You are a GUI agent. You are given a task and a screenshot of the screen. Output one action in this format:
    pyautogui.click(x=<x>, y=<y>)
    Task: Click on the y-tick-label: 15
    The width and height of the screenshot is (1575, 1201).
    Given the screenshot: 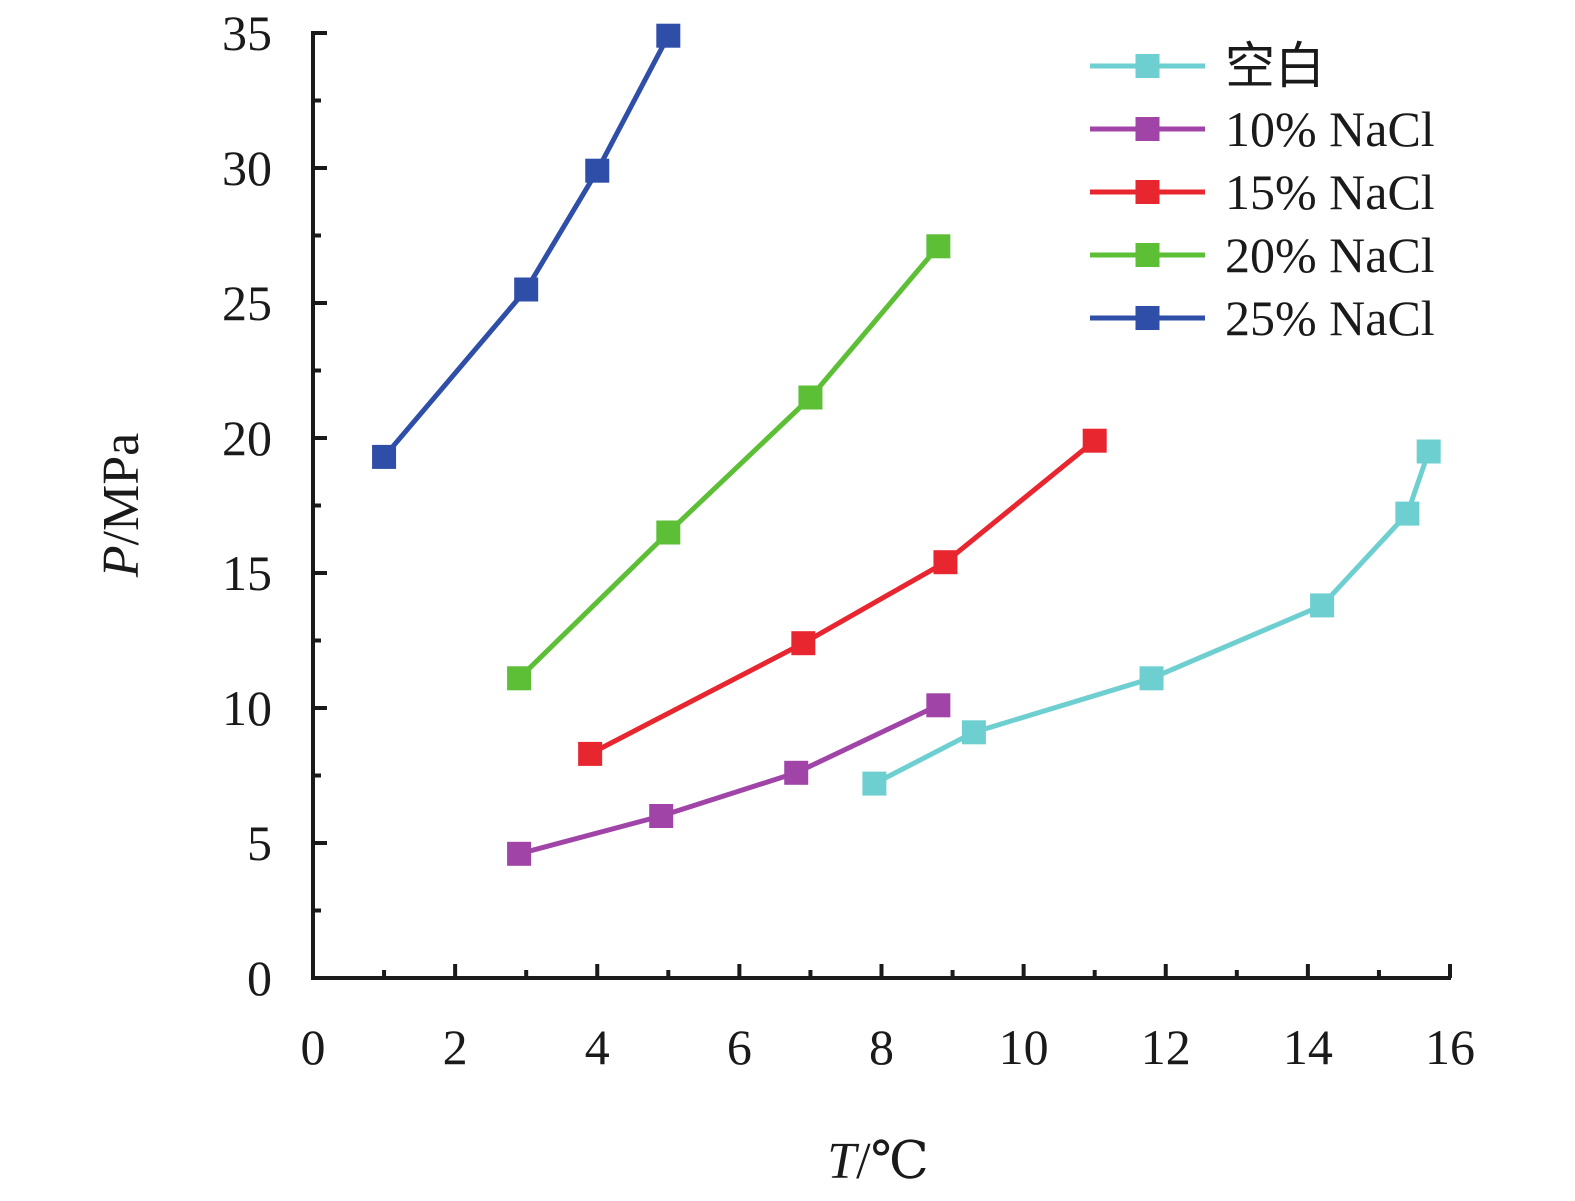 What is the action you would take?
    pyautogui.click(x=247, y=573)
    